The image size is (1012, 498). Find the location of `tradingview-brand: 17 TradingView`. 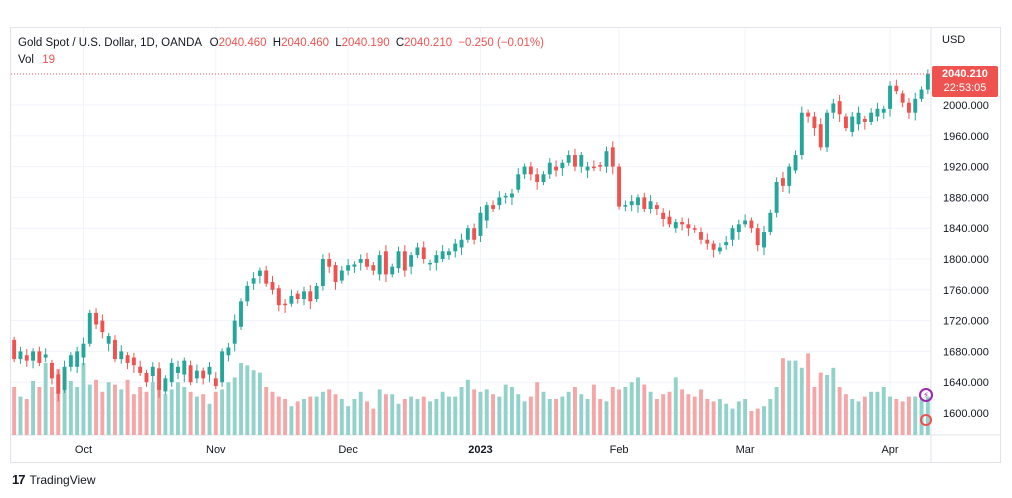

tradingview-brand: 17 TradingView is located at coordinates (54, 479).